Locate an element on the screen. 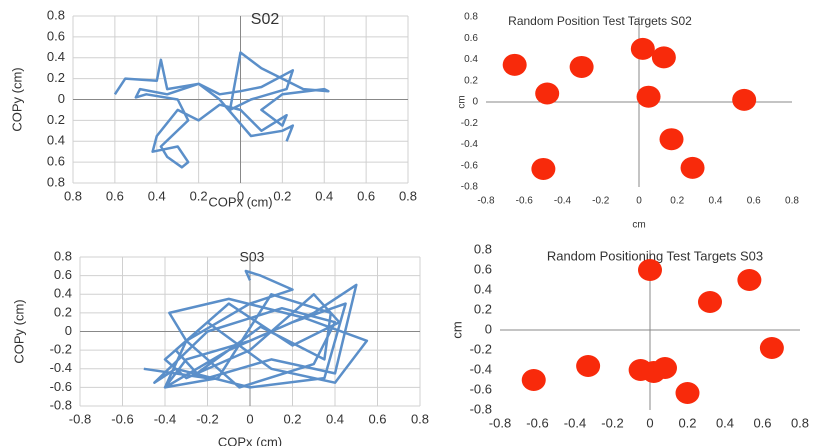 The image size is (816, 446). chart-title: S02 is located at coordinates (265, 19).